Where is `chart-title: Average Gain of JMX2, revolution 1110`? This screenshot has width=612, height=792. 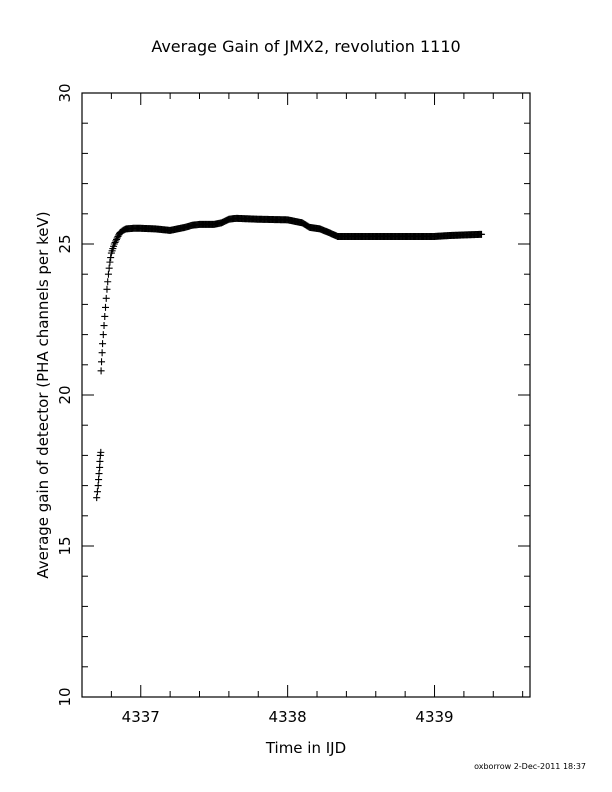 chart-title: Average Gain of JMX2, revolution 1110 is located at coordinates (305, 46).